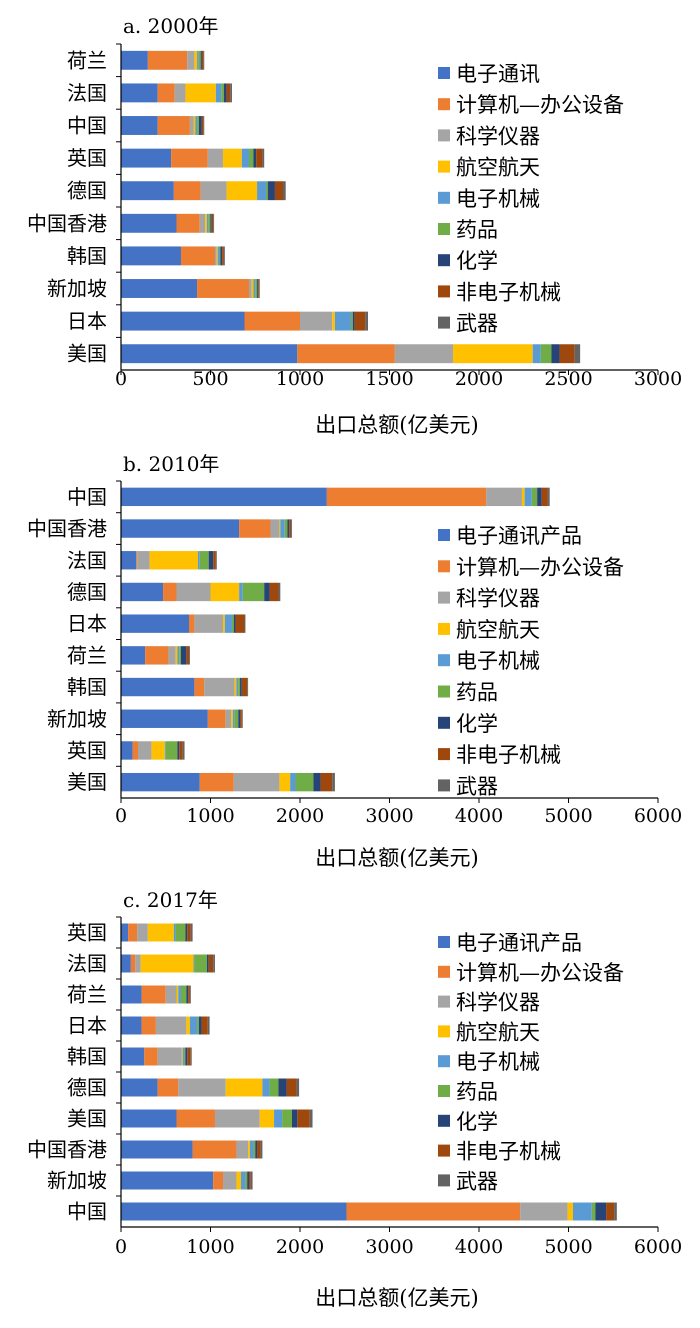 The width and height of the screenshot is (700, 1328). What do you see at coordinates (87, 1026) in the screenshot?
I see `category-label: 日本` at bounding box center [87, 1026].